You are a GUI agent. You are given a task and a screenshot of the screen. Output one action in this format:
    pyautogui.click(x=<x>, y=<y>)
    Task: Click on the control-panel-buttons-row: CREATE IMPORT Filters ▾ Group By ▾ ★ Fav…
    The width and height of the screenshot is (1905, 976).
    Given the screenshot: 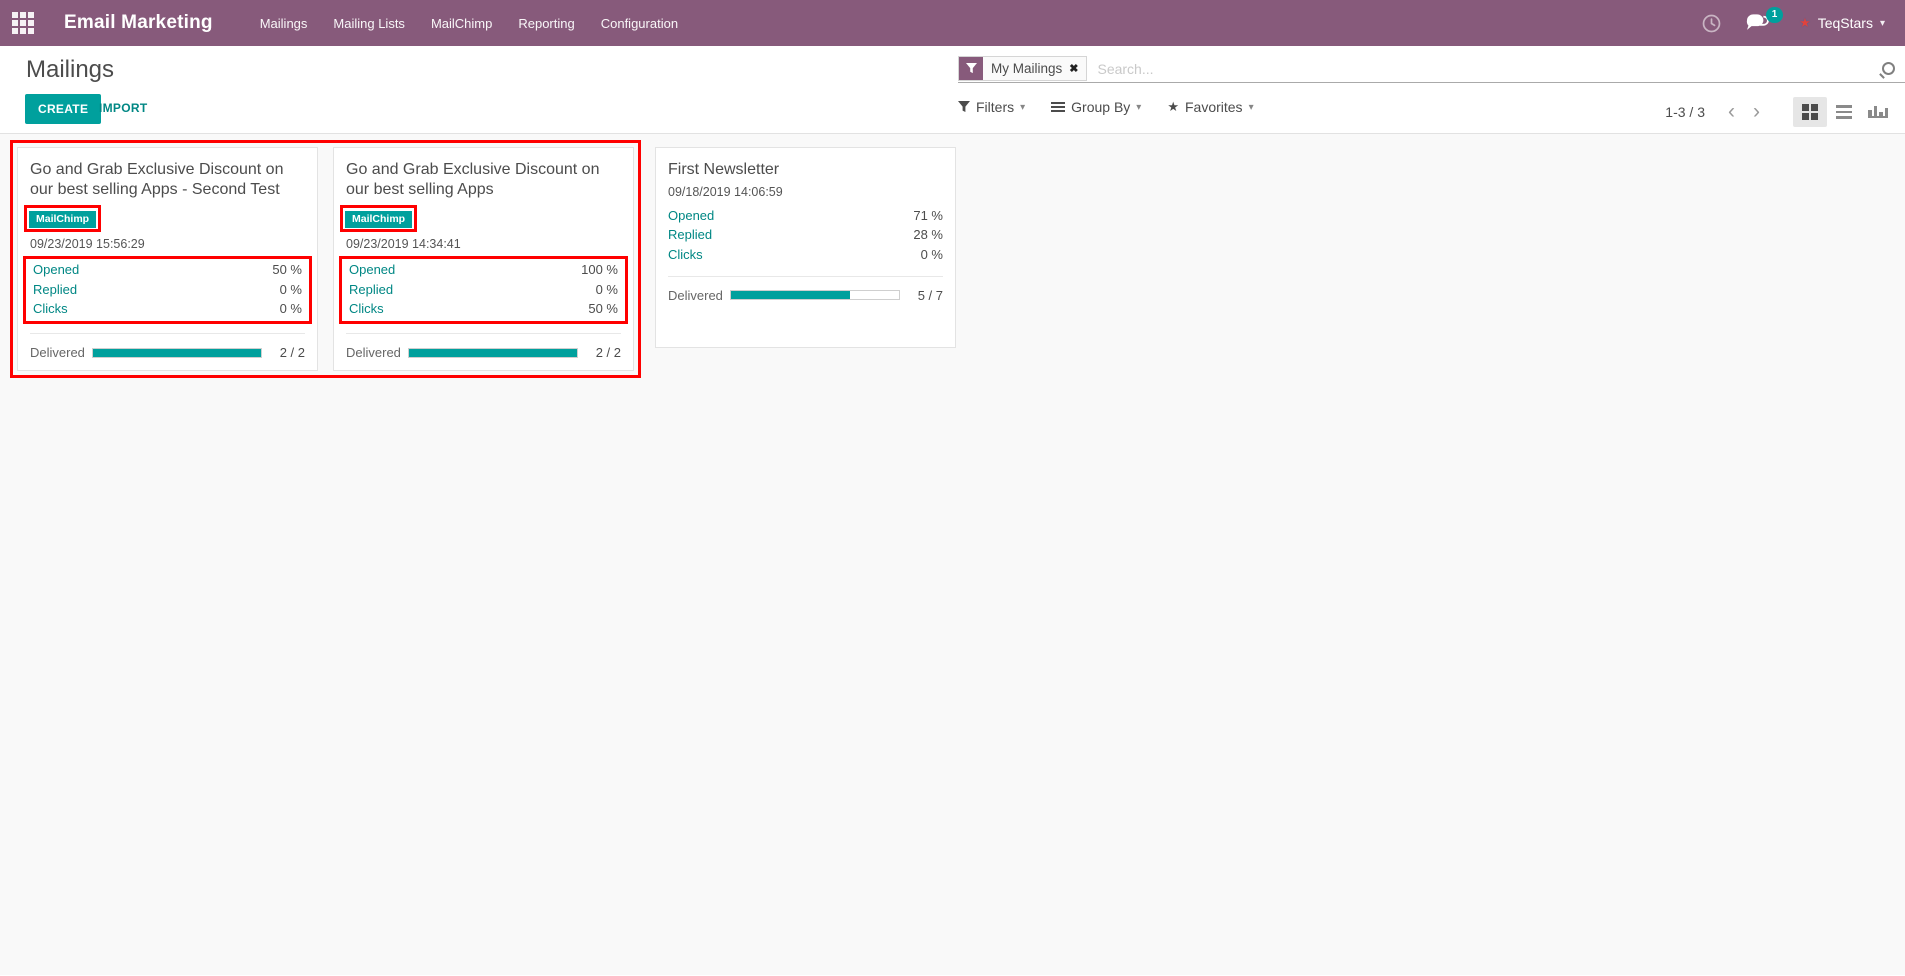 What is the action you would take?
    pyautogui.click(x=952, y=112)
    